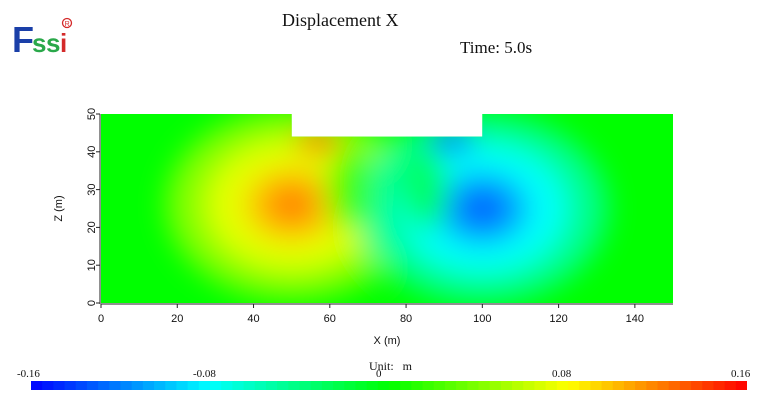  What do you see at coordinates (39, 43) in the screenshot?
I see `logo-letter-s1: s` at bounding box center [39, 43].